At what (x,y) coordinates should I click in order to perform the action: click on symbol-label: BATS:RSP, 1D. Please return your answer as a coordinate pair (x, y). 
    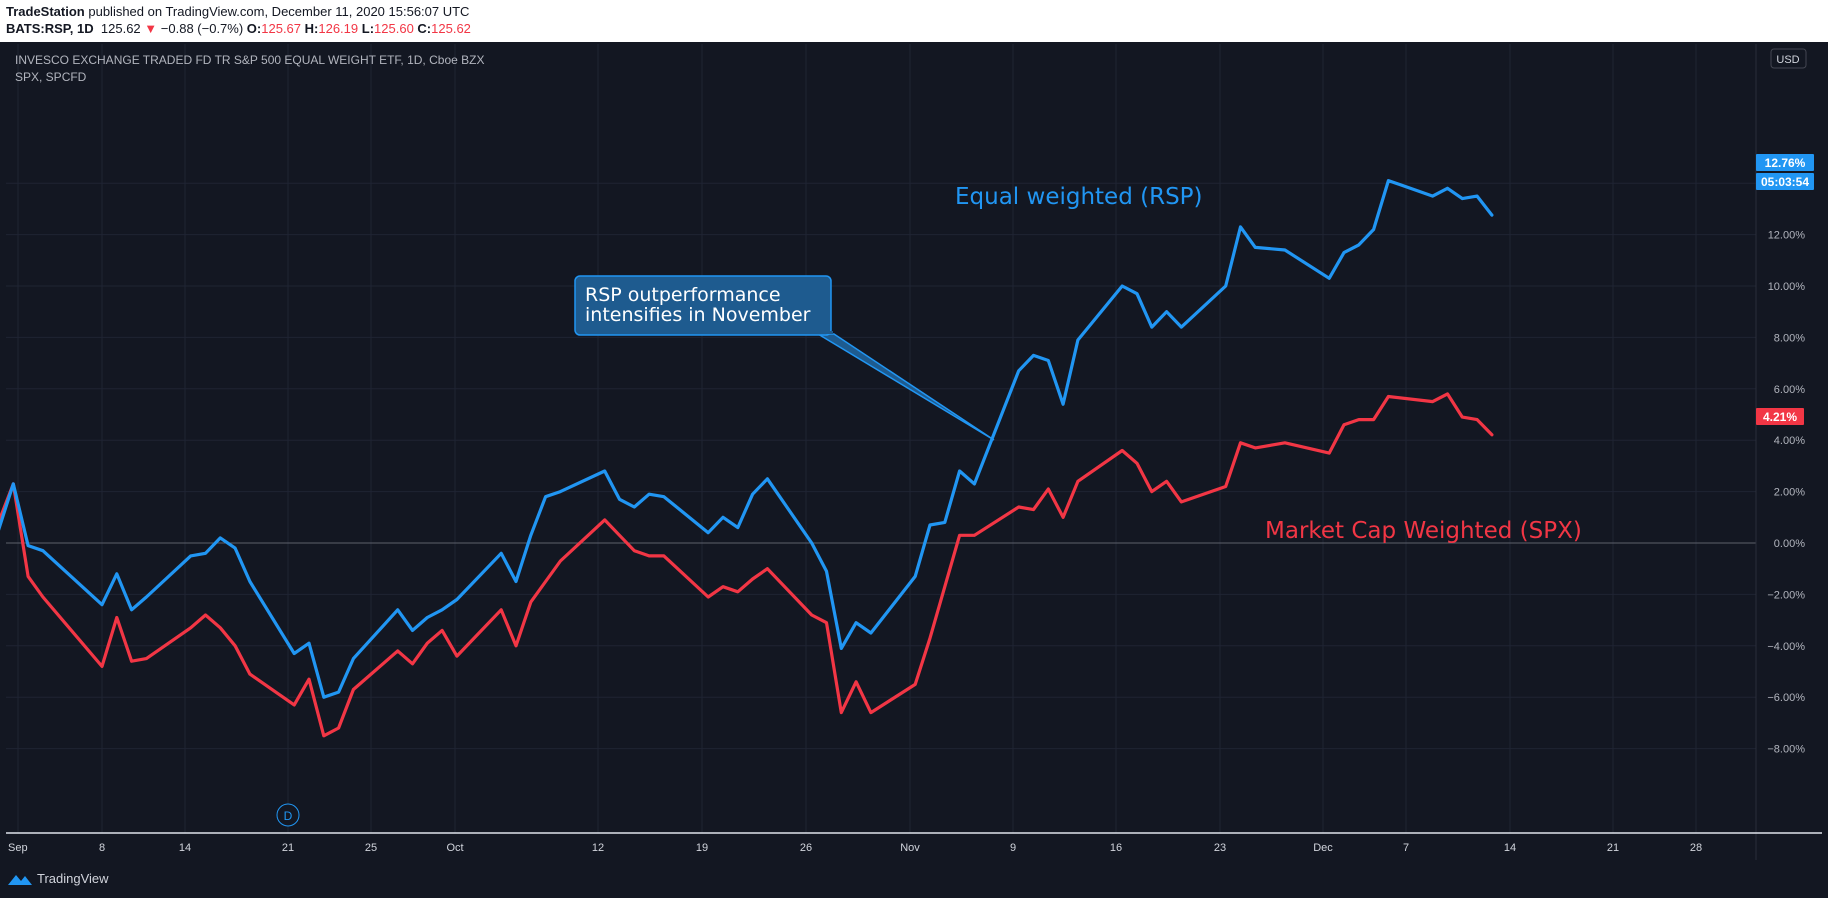
    Looking at the image, I should click on (50, 28).